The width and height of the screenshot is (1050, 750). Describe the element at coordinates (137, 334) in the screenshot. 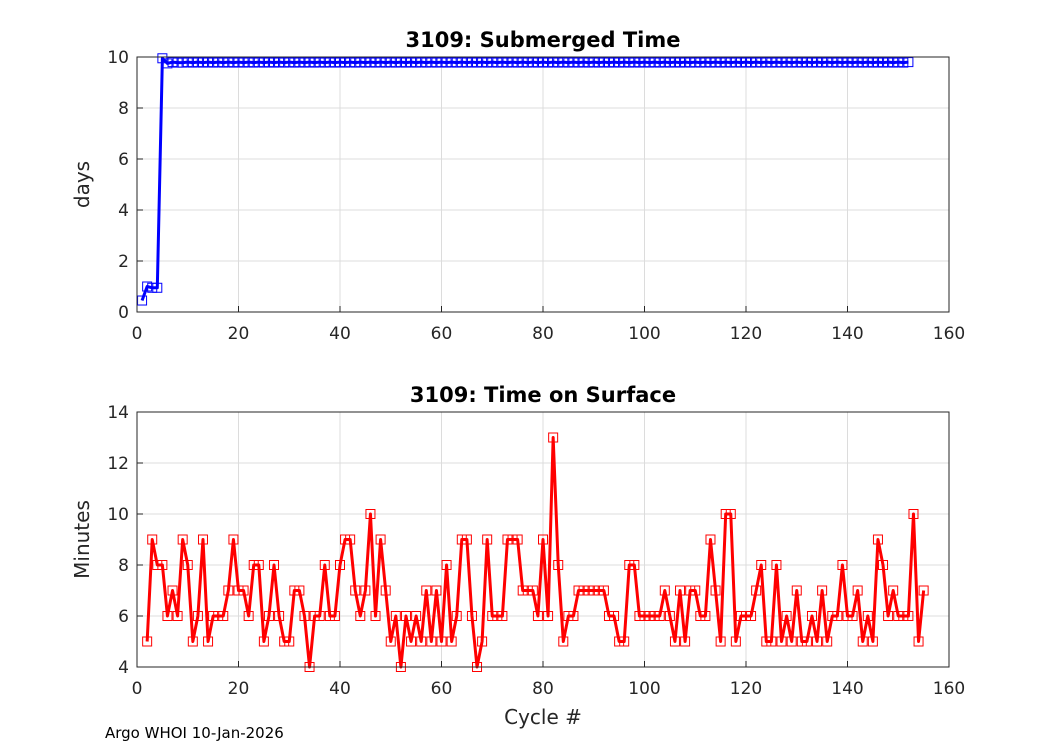

I see `submerged-x-tick-label: 0` at that location.